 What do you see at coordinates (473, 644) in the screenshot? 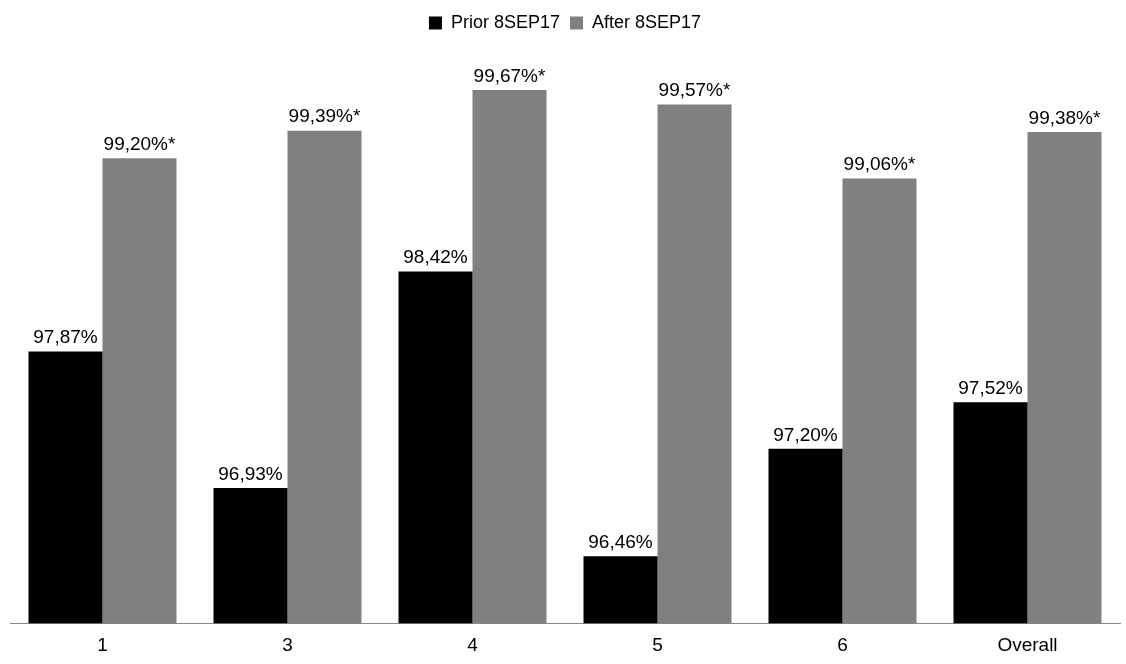
I see `x-tick-label: 4` at bounding box center [473, 644].